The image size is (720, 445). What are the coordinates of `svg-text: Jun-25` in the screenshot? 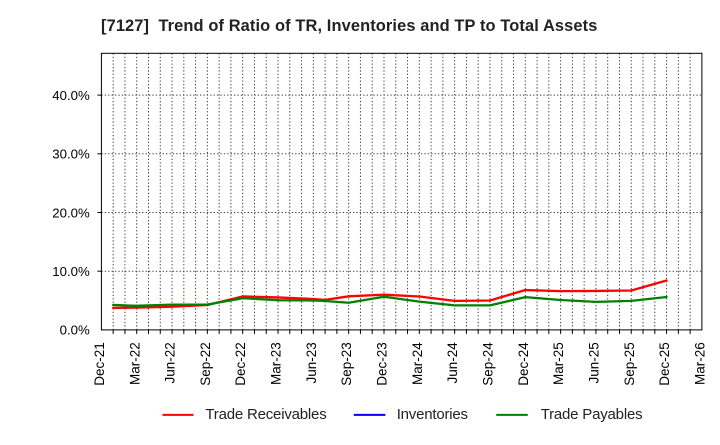 It's located at (593, 362).